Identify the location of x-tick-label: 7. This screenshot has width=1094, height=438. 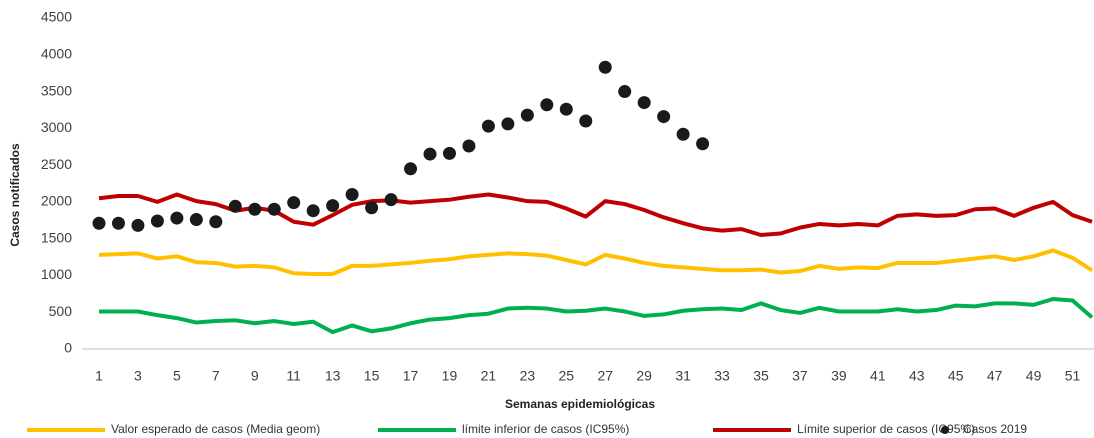
(216, 376).